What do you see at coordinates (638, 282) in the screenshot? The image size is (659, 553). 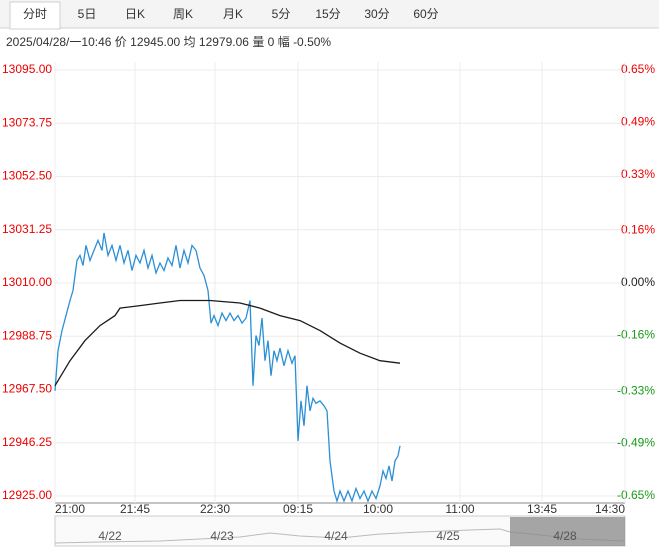 I see `y2-tick-label: 0.00%` at bounding box center [638, 282].